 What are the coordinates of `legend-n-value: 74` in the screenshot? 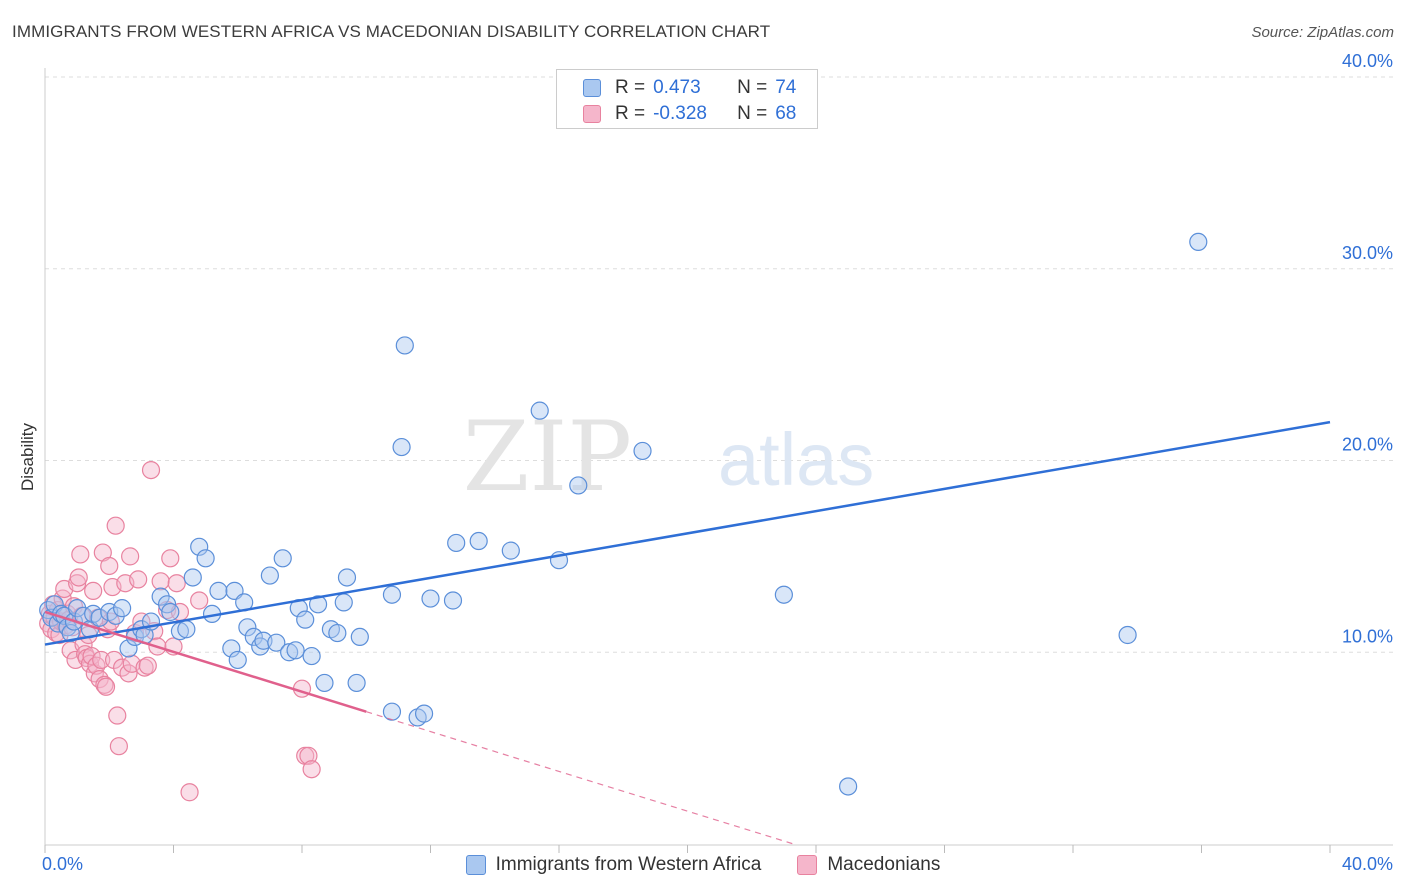 It's located at (786, 87).